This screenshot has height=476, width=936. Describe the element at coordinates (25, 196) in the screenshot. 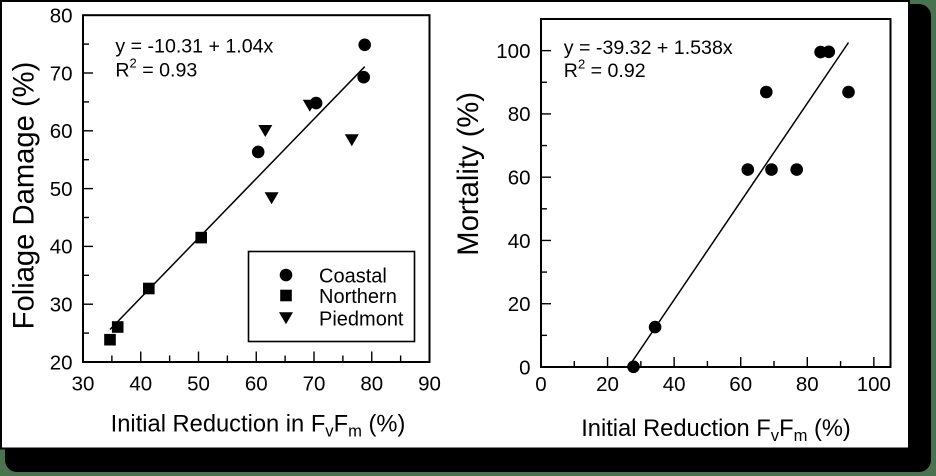

I see `svg-text: Foliage Damage (%)` at that location.